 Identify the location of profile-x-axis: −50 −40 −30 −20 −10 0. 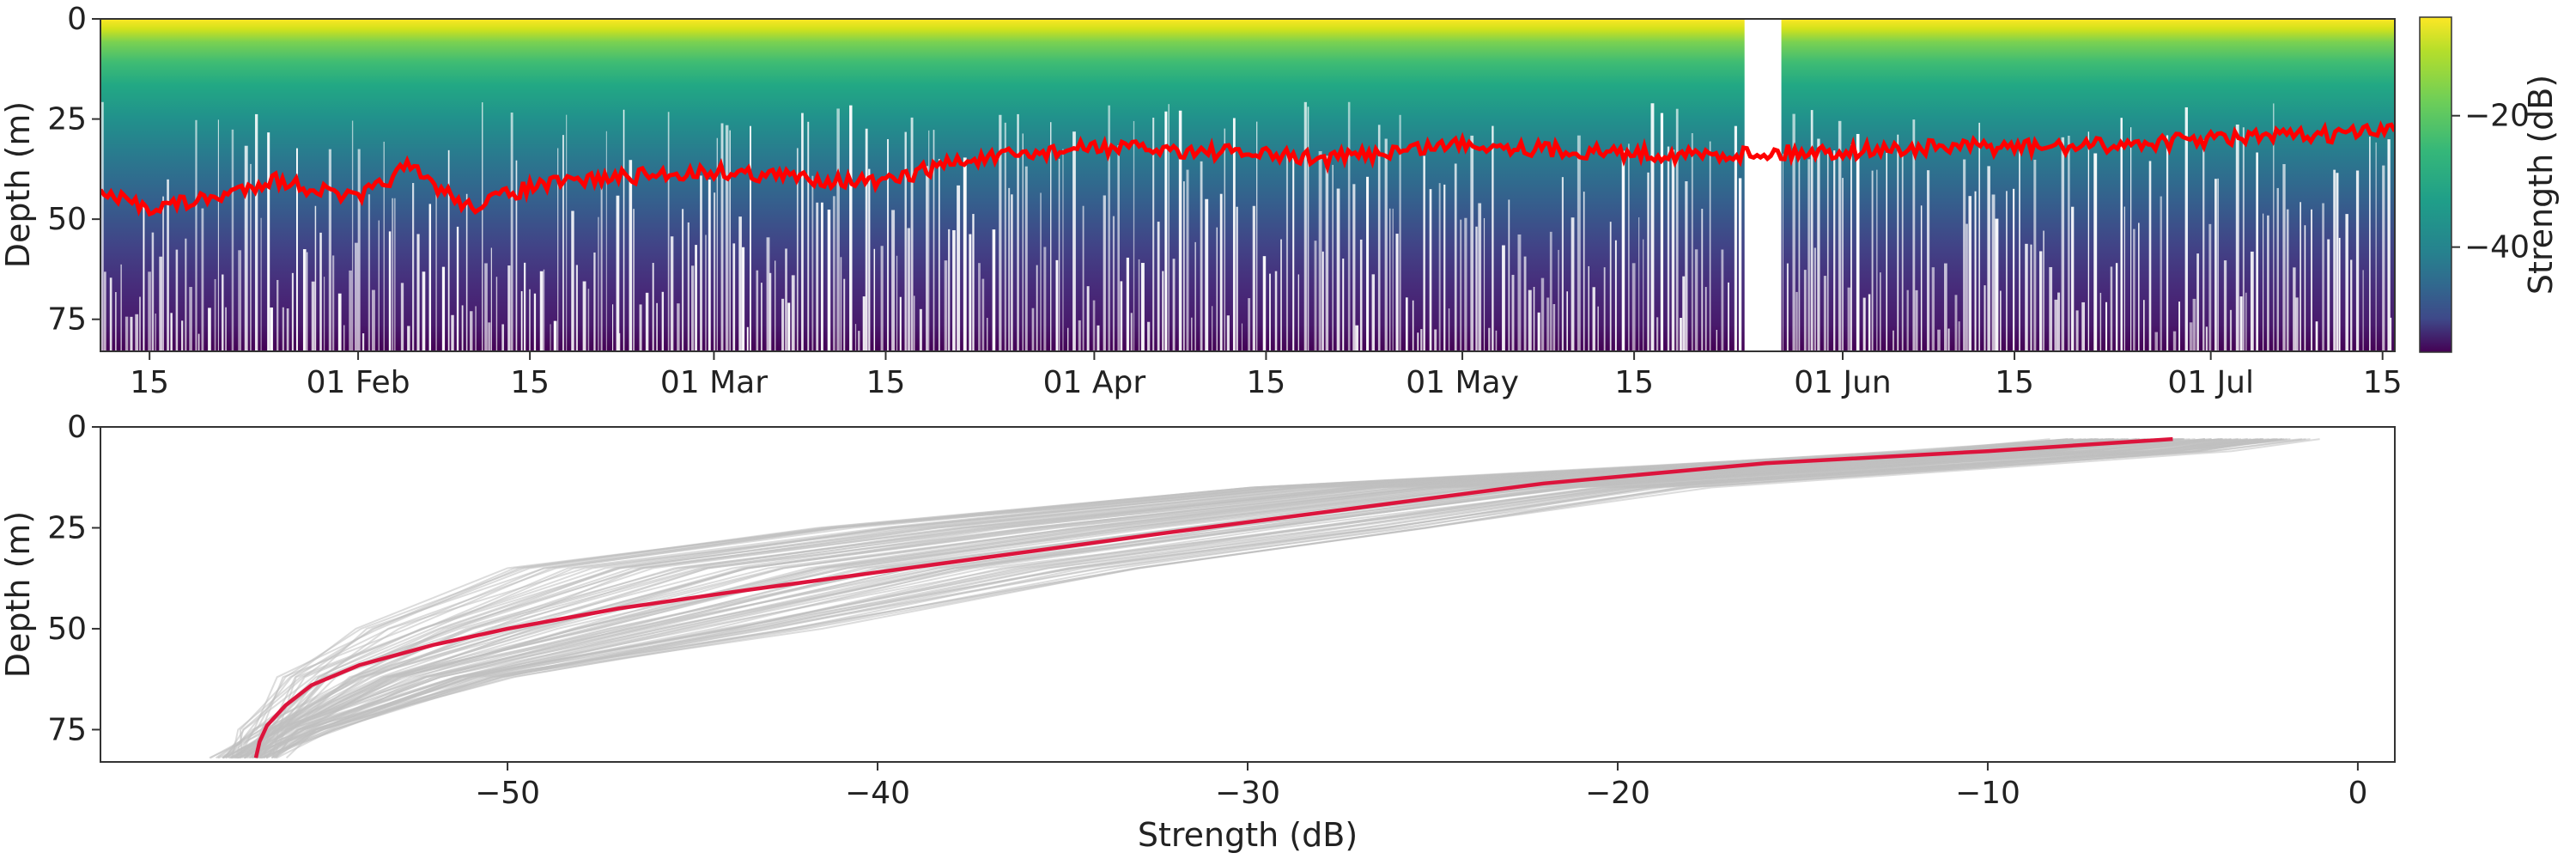
(1421, 786).